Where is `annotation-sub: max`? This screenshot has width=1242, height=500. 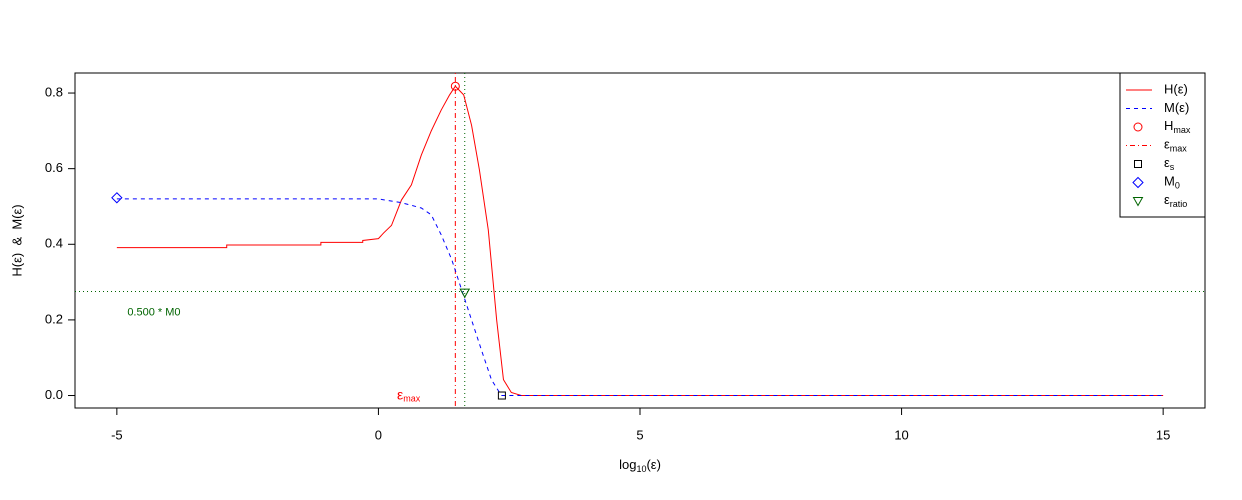
annotation-sub: max is located at coordinates (412, 399).